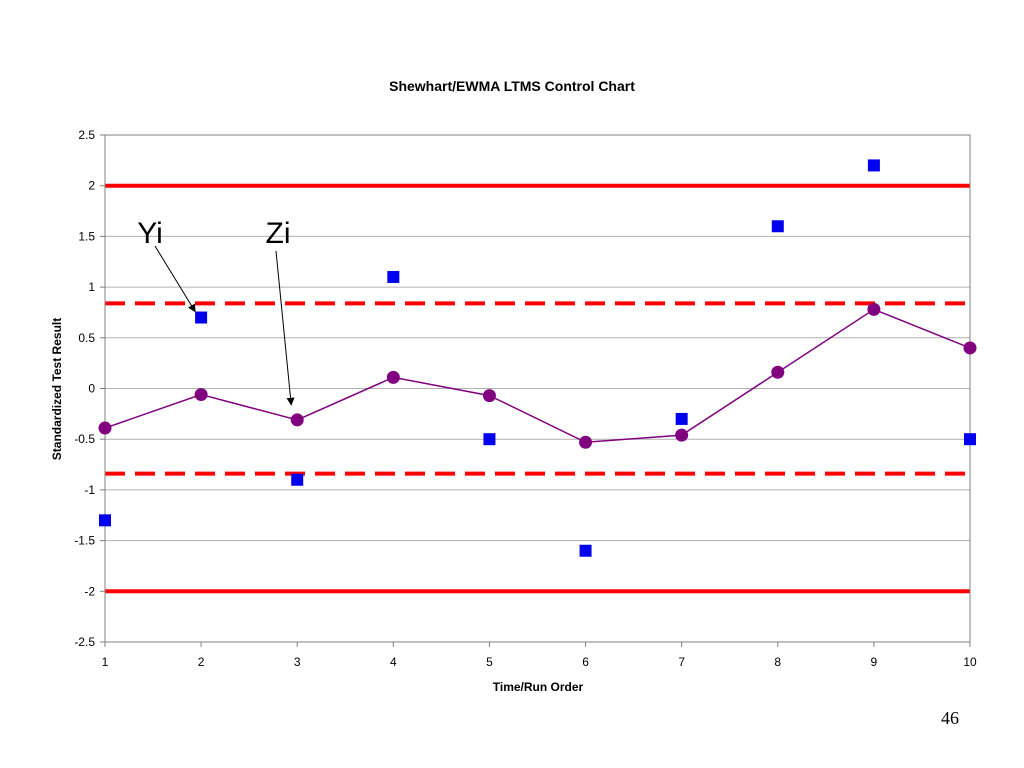  What do you see at coordinates (393, 662) in the screenshot?
I see `x-tick-label: 4` at bounding box center [393, 662].